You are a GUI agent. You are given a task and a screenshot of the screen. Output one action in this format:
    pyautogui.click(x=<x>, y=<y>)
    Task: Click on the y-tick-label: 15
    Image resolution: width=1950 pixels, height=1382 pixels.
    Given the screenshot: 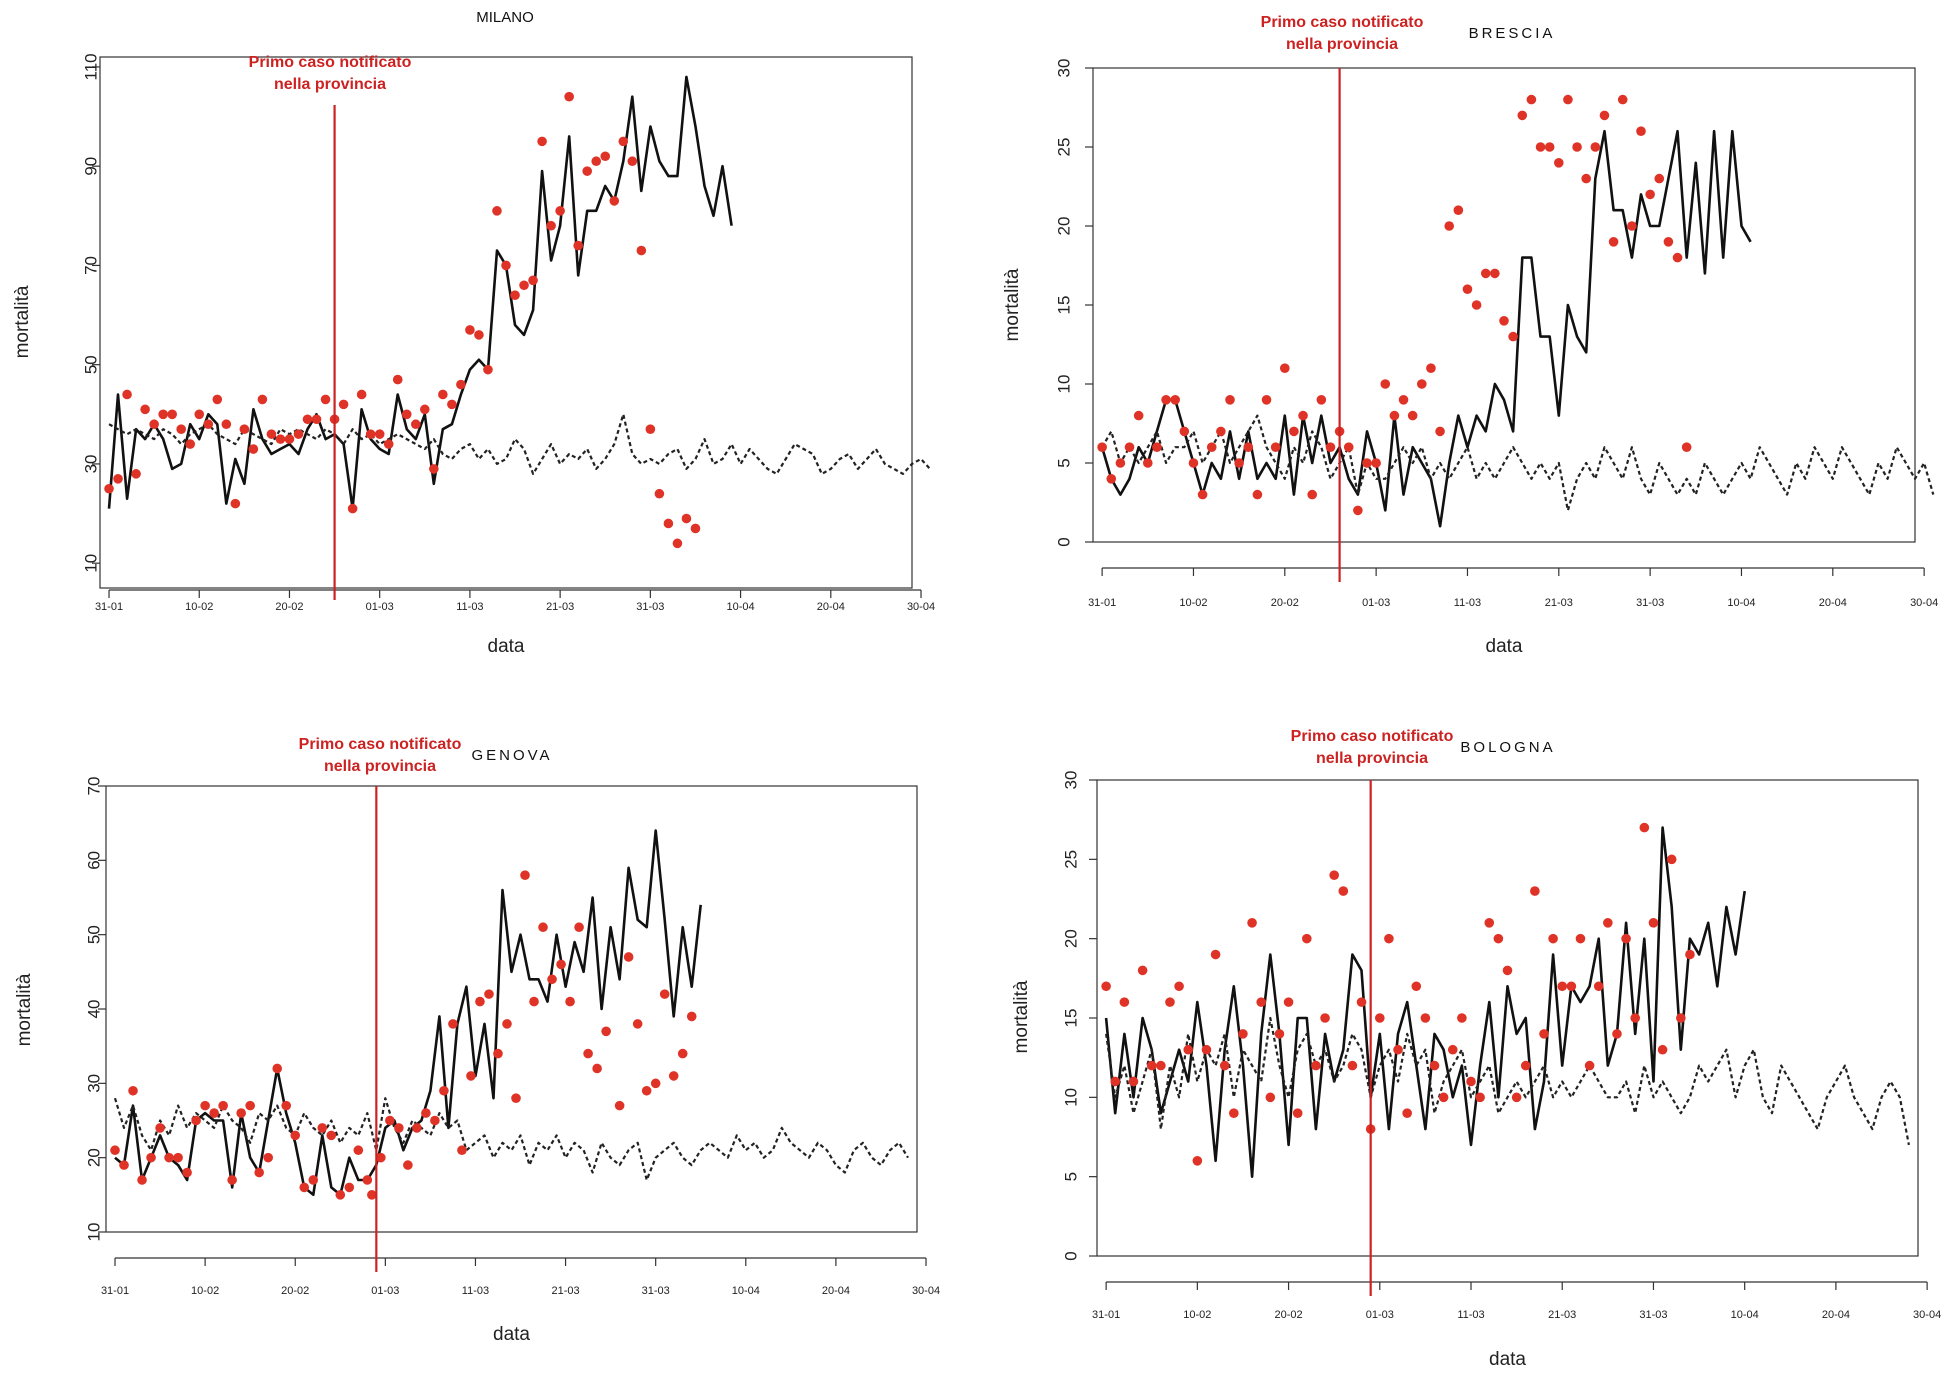 What is the action you would take?
    pyautogui.click(x=1070, y=1018)
    